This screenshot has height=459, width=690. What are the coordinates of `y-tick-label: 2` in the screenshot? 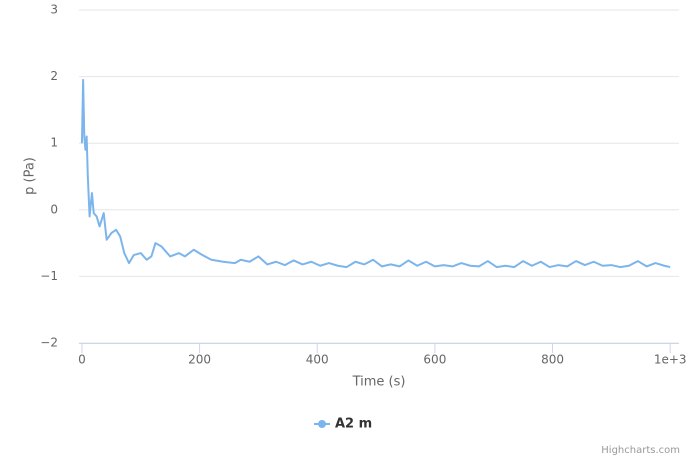 It's located at (54, 76).